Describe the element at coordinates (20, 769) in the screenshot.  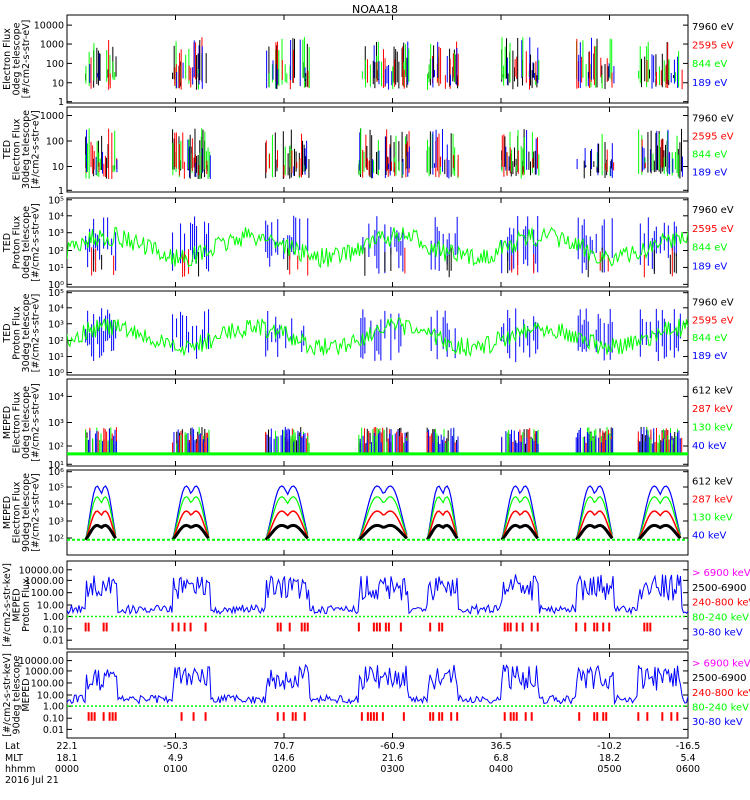
I see `x-row-label: hhmm` at that location.